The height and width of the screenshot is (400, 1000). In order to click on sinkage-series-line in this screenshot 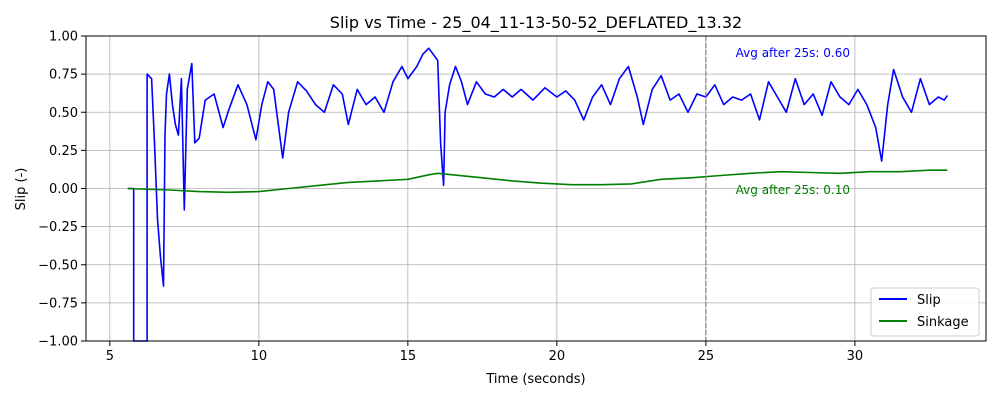, I will do `click(537, 181)`.